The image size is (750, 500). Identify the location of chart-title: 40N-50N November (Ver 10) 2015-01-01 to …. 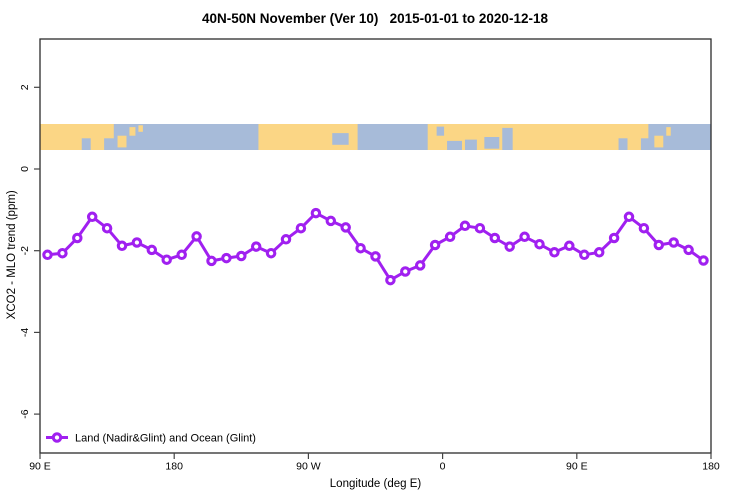
(375, 18).